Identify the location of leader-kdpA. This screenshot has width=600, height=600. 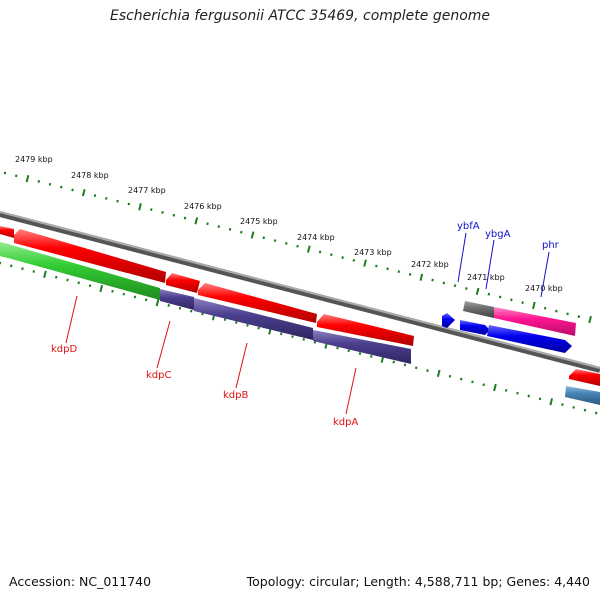
(351, 391).